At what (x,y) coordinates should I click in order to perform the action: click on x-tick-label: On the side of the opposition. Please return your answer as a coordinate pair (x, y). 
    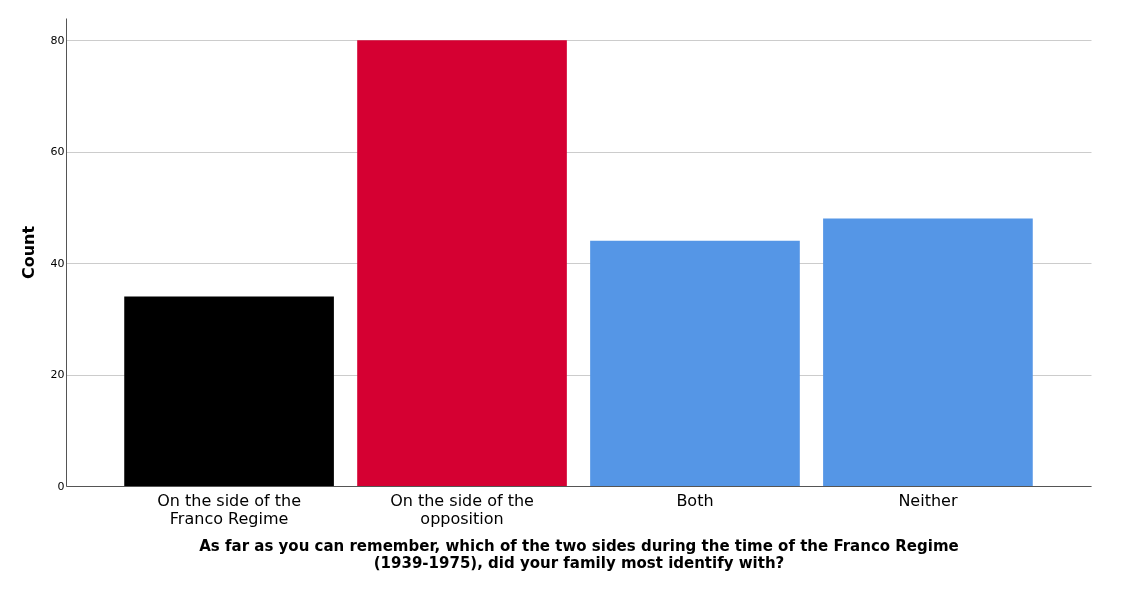
    Looking at the image, I should click on (462, 509).